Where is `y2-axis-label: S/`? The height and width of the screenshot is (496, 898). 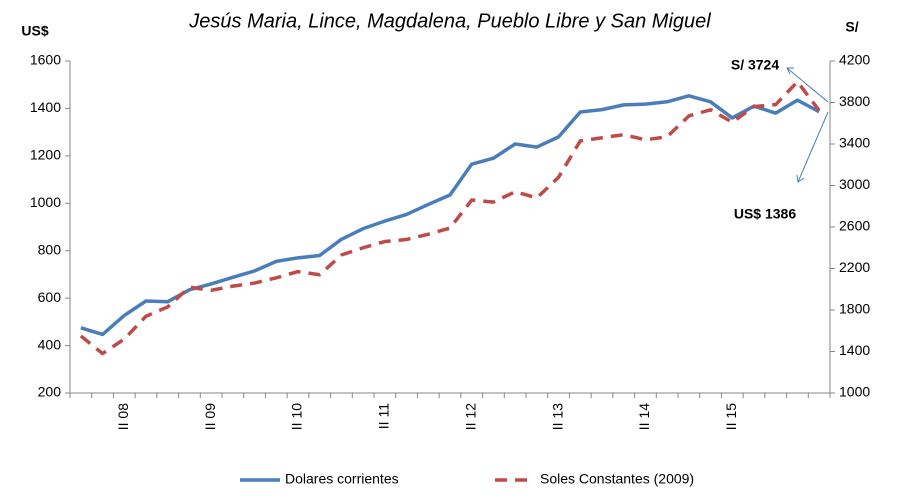 y2-axis-label: S/ is located at coordinates (851, 27).